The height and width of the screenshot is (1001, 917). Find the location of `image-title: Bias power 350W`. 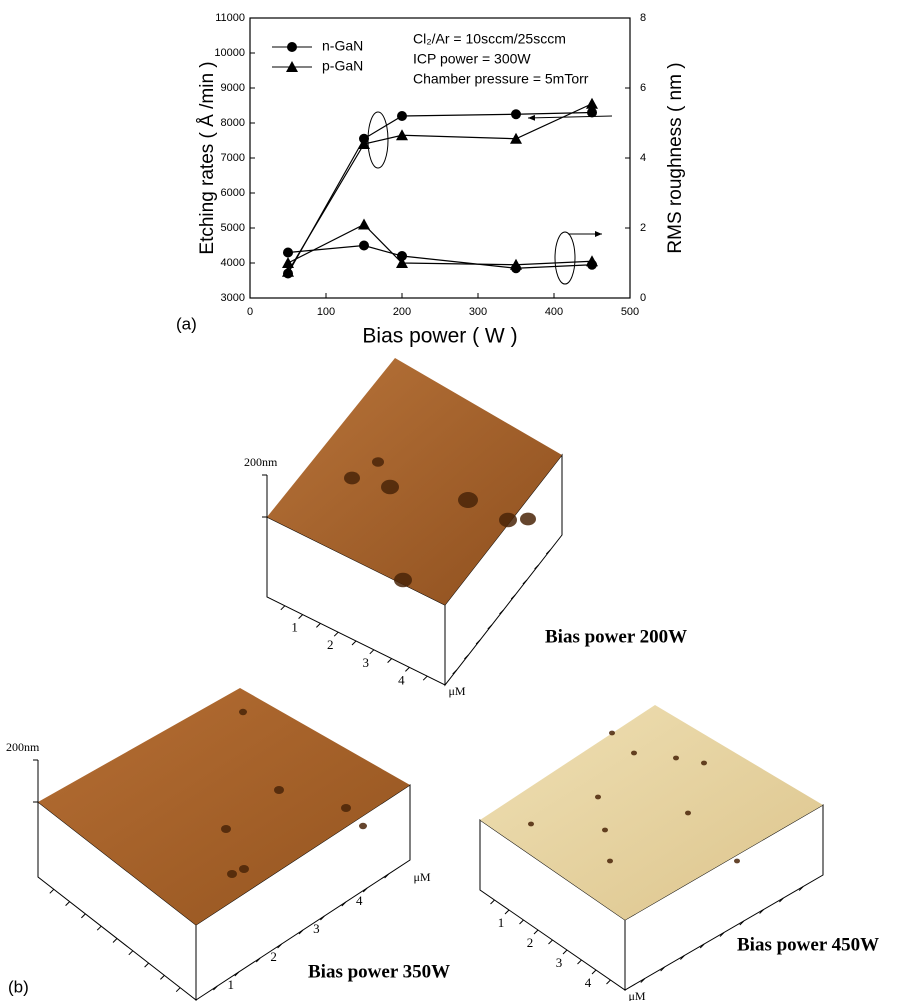

image-title: Bias power 350W is located at coordinates (379, 971).